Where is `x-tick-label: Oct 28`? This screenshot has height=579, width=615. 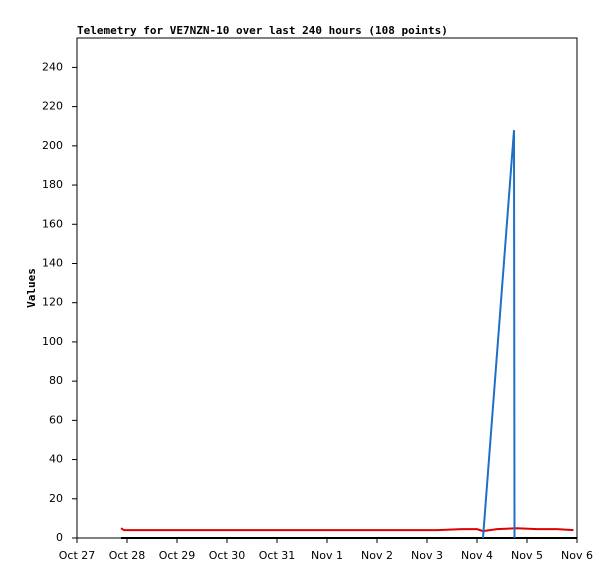
x-tick-label: Oct 28 is located at coordinates (127, 555).